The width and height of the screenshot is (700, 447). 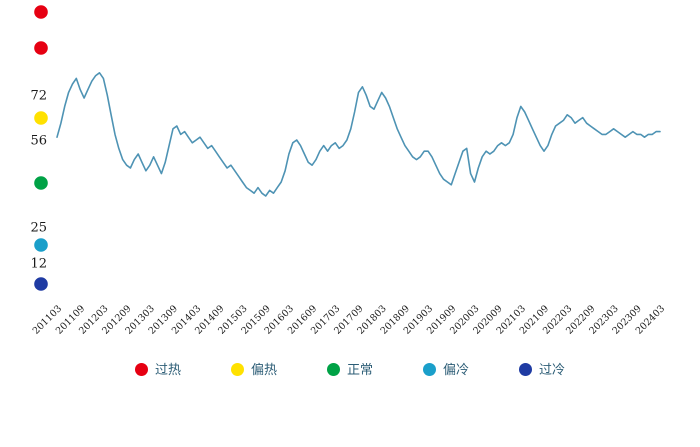 I want to click on legend-item-cold: 过冷, so click(x=542, y=369).